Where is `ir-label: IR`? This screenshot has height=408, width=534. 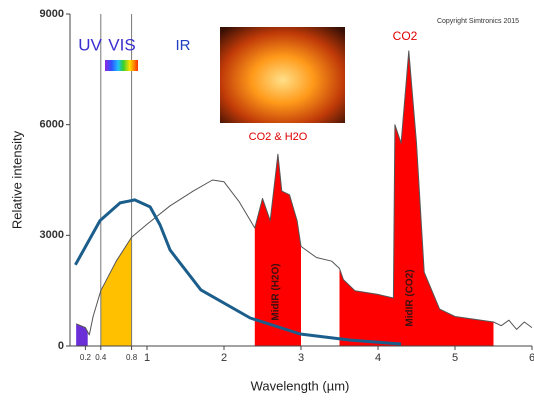 ir-label: IR is located at coordinates (183, 45).